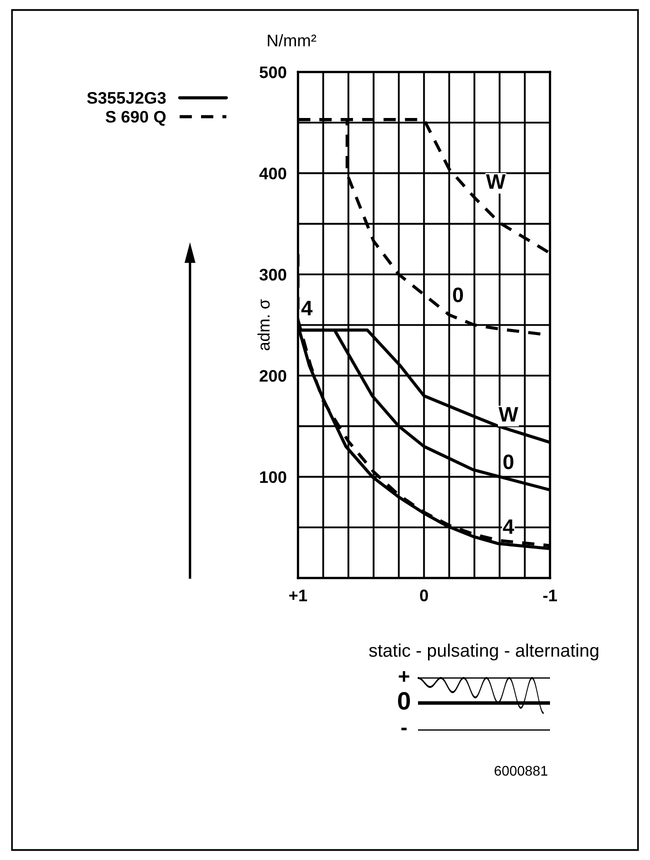 Image resolution: width=650 pixels, height=860 pixels. Describe the element at coordinates (298, 596) in the screenshot. I see `x-tick-label: +1` at that location.